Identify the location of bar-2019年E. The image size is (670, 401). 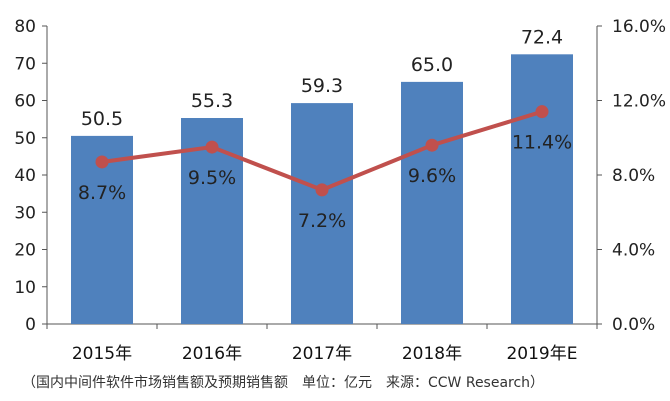
(542, 189).